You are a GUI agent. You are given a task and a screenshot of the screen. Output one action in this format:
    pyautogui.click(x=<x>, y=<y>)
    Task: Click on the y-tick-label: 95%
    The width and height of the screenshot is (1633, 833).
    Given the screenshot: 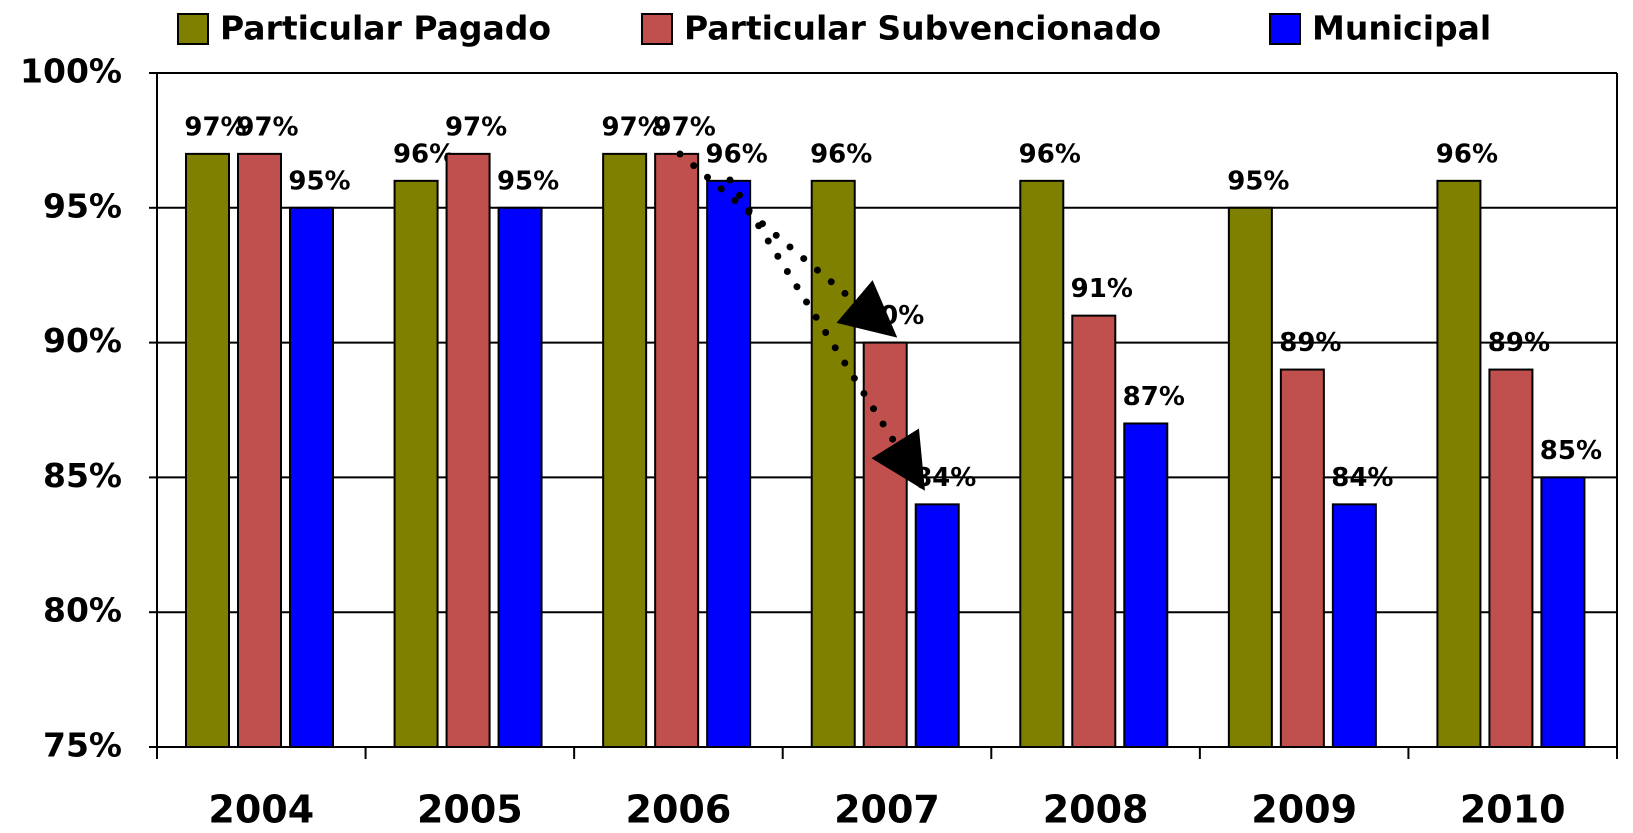 What is the action you would take?
    pyautogui.click(x=82, y=205)
    